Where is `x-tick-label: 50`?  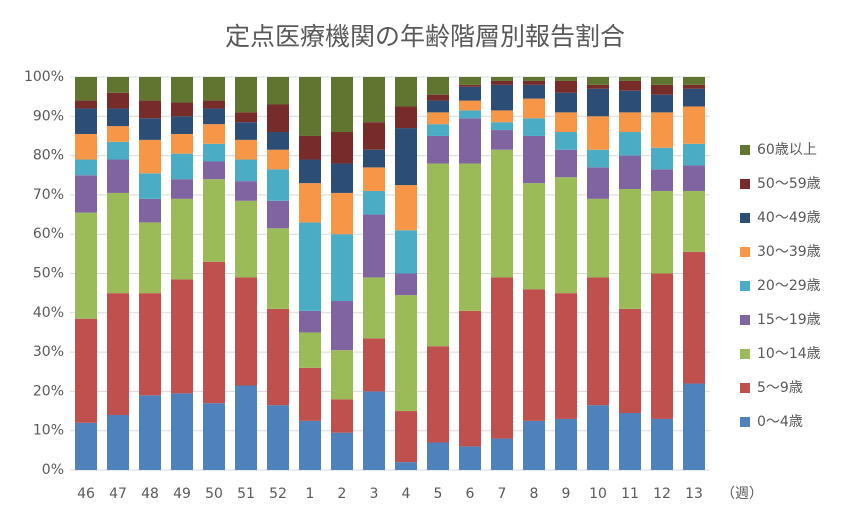
x-tick-label: 50 is located at coordinates (214, 494).